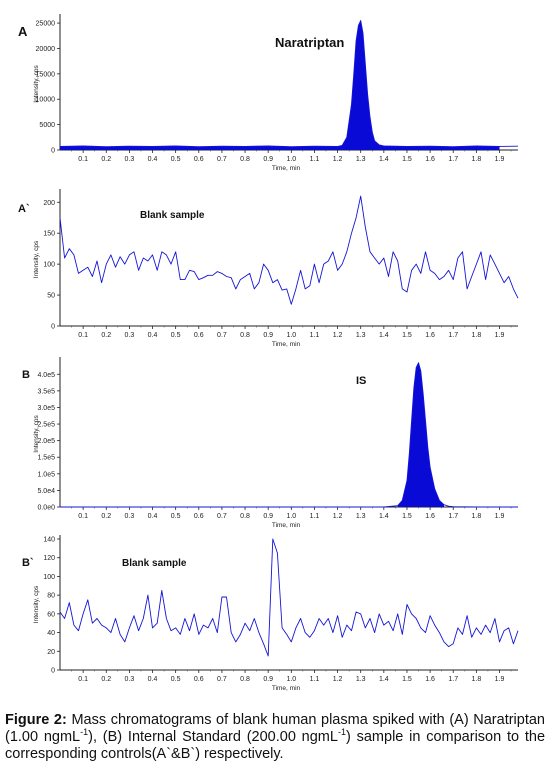  I want to click on x-tick-label: 0.8, so click(245, 335).